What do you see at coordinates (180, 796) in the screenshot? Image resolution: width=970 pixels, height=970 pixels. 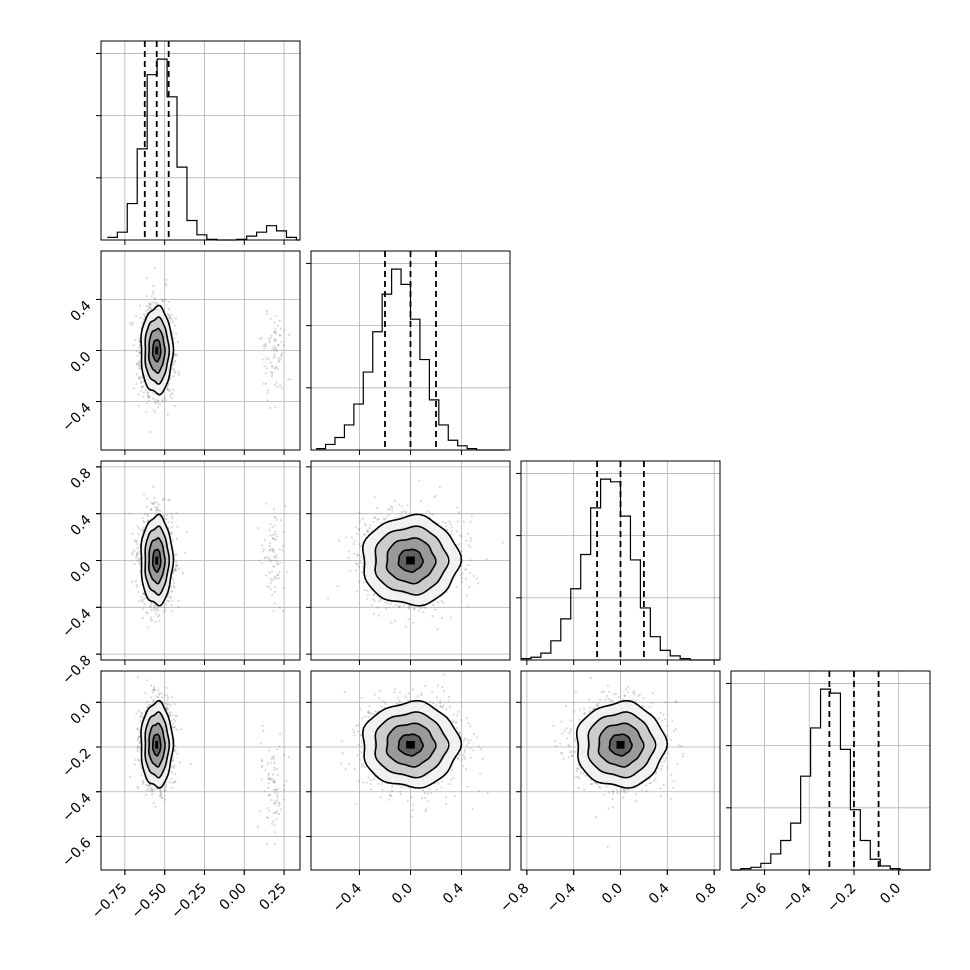 I see `scatter-panel-1-4: −0.6−0.4−0.20.0−0.75−0.50−0.25 0.00 0.25` at bounding box center [180, 796].